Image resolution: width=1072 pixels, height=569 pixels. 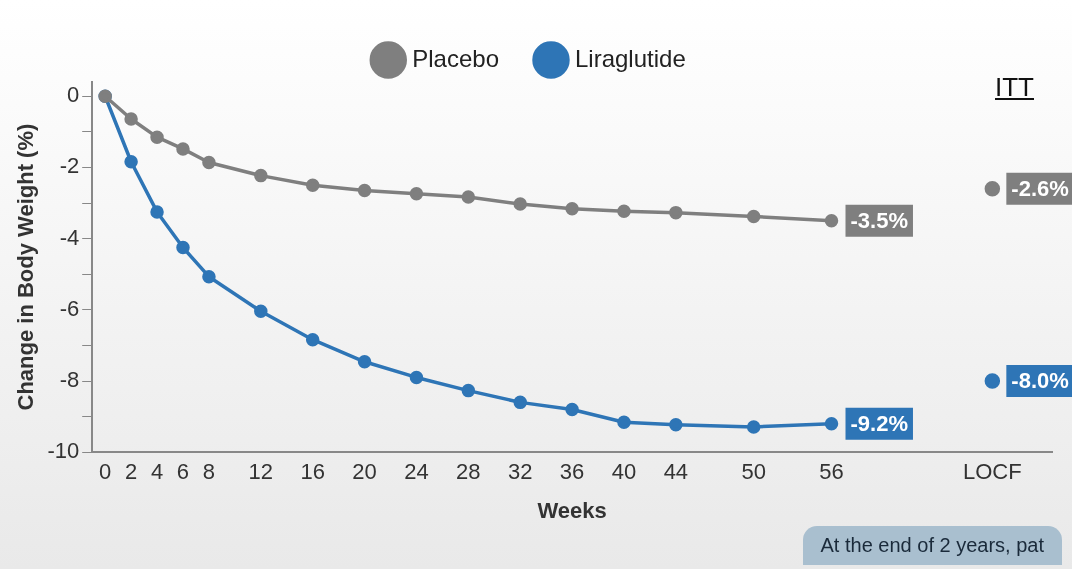 What do you see at coordinates (624, 472) in the screenshot?
I see `x-tick-label: 40` at bounding box center [624, 472].